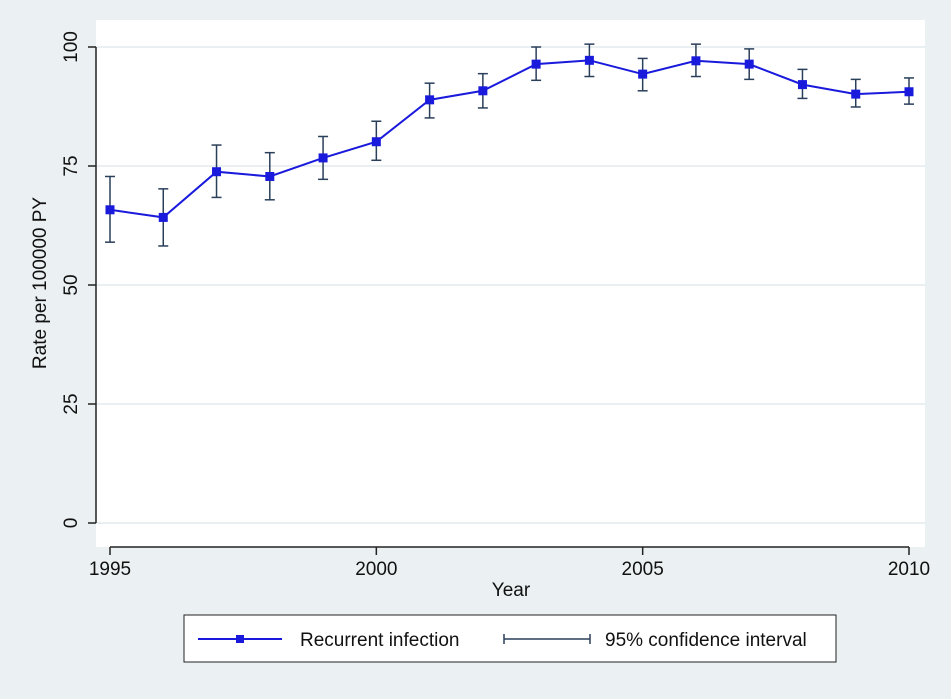 The height and width of the screenshot is (699, 951). Describe the element at coordinates (376, 569) in the screenshot. I see `x-tick-label: 2000` at that location.